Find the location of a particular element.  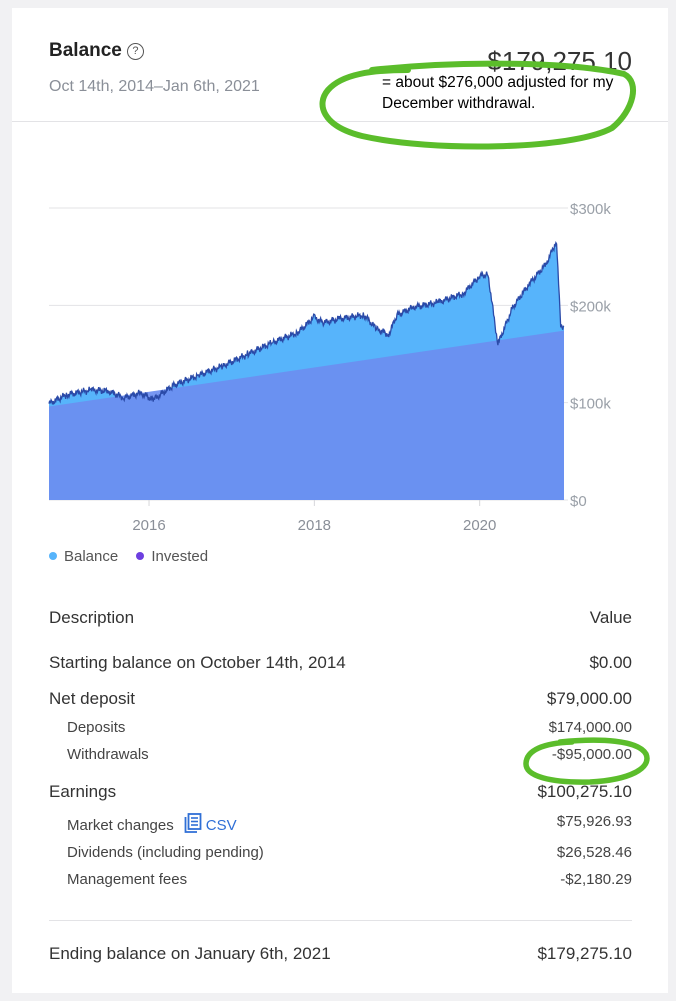

dividends-label: Dividends (including pending) is located at coordinates (165, 852).